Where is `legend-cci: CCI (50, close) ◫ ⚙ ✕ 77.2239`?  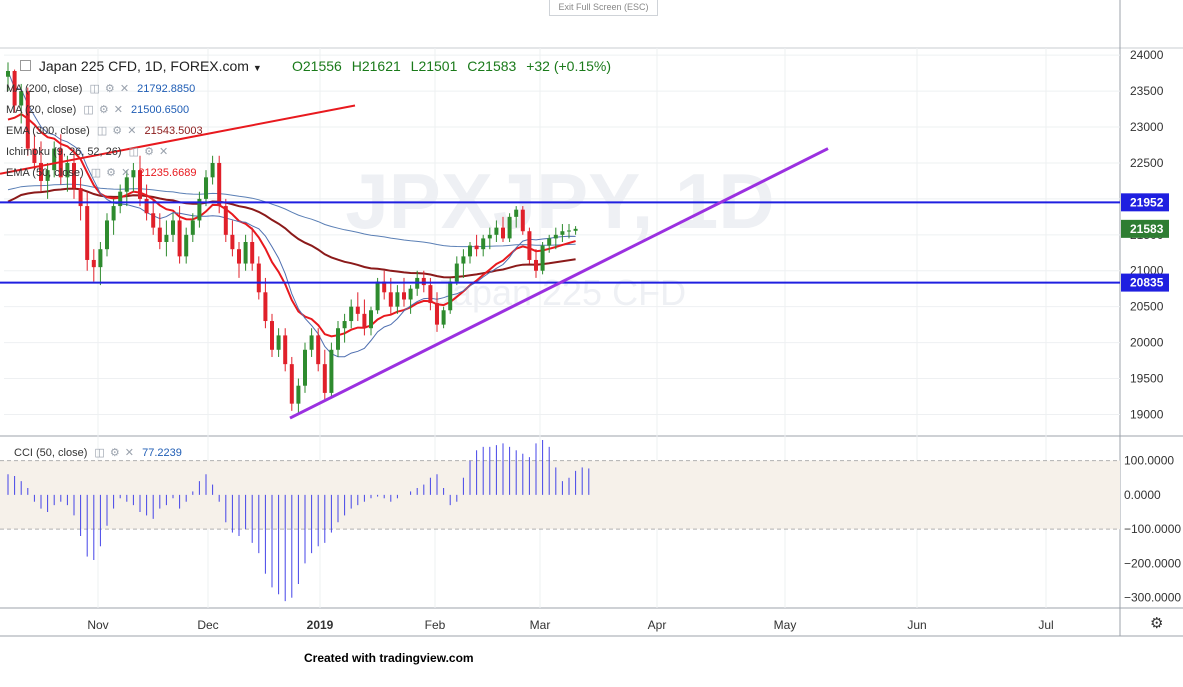
legend-cci: CCI (50, close) ◫ ⚙ ✕ 77.2239 is located at coordinates (98, 452).